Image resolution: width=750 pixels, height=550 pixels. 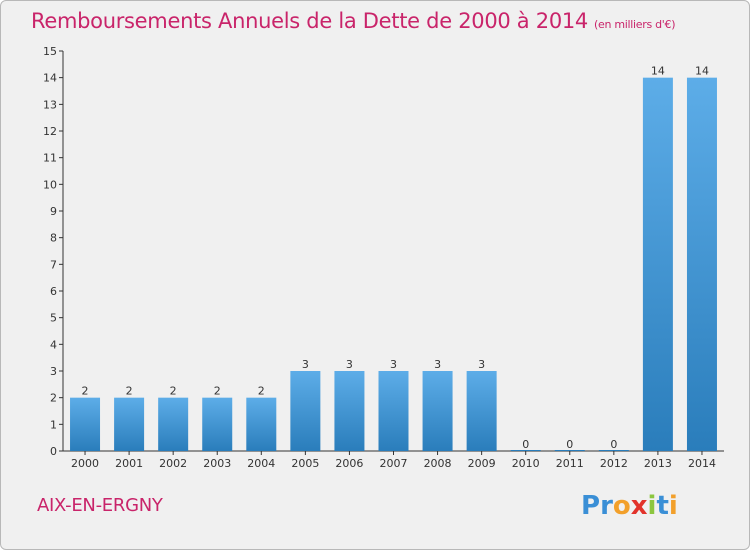 What do you see at coordinates (50, 131) in the screenshot?
I see `y-tick-label: 12` at bounding box center [50, 131].